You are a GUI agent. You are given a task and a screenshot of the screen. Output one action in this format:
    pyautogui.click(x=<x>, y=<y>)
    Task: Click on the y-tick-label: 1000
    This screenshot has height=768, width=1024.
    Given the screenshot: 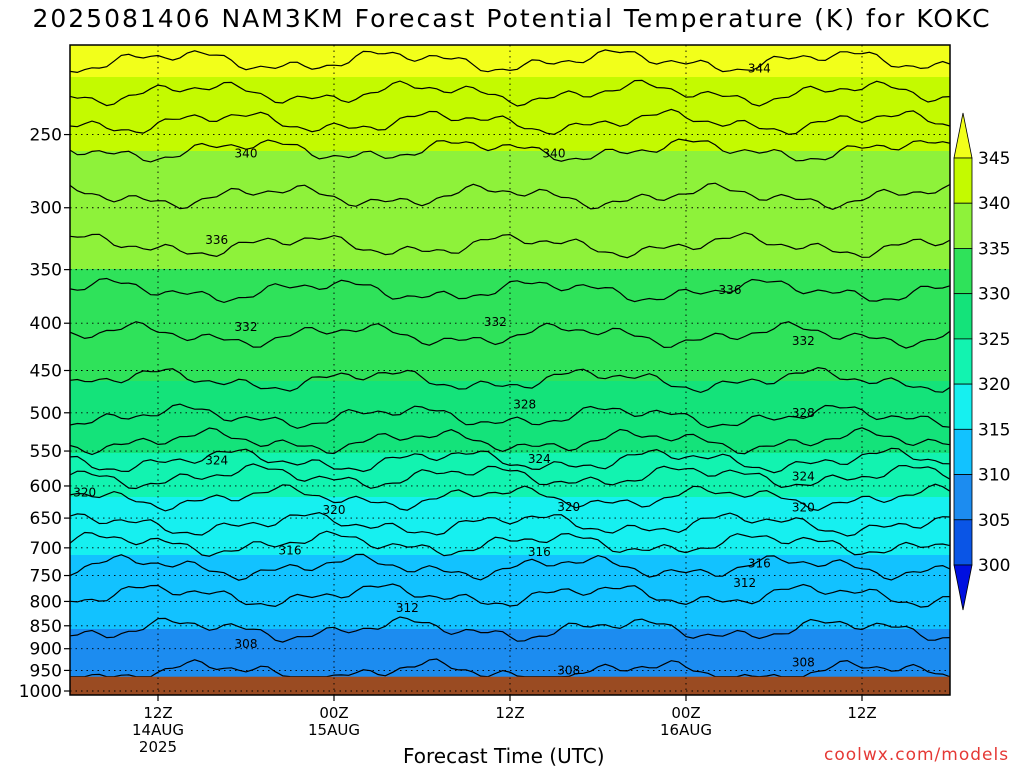 What is the action you would take?
    pyautogui.click(x=40, y=692)
    